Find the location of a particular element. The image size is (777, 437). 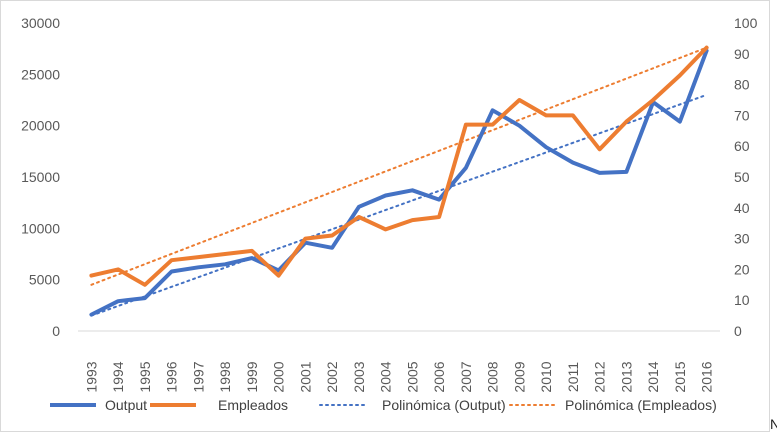

x-tick-label: 2007 is located at coordinates (466, 376).